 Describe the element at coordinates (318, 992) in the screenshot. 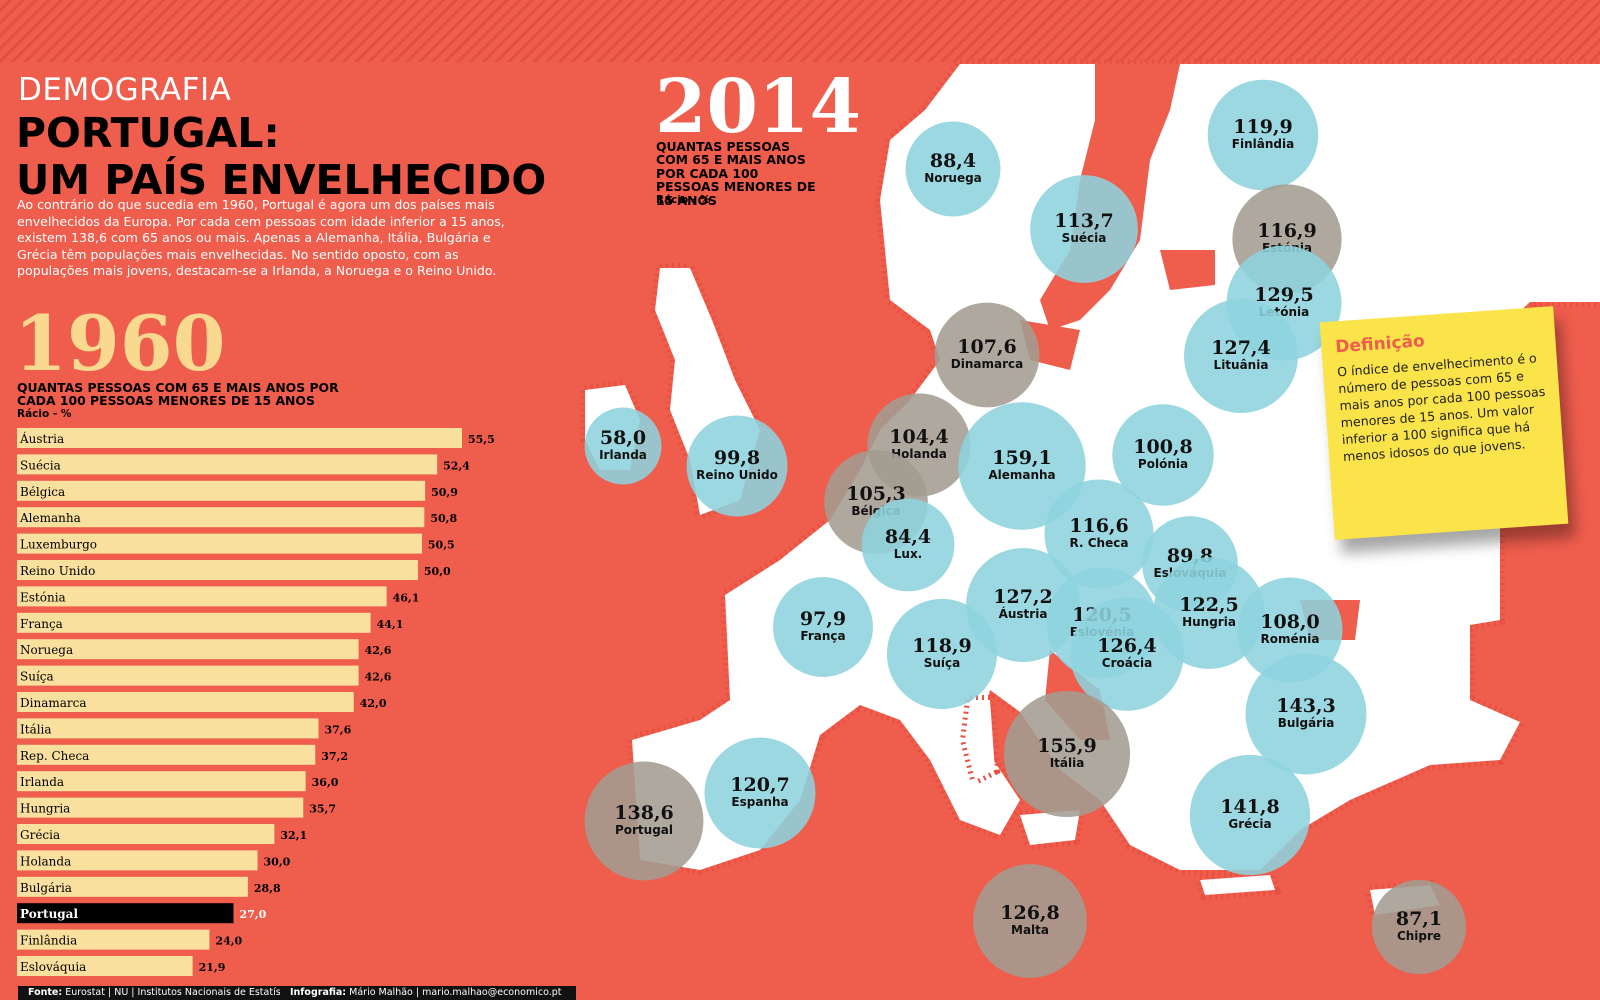

I see `credit-label: Infografia:` at that location.